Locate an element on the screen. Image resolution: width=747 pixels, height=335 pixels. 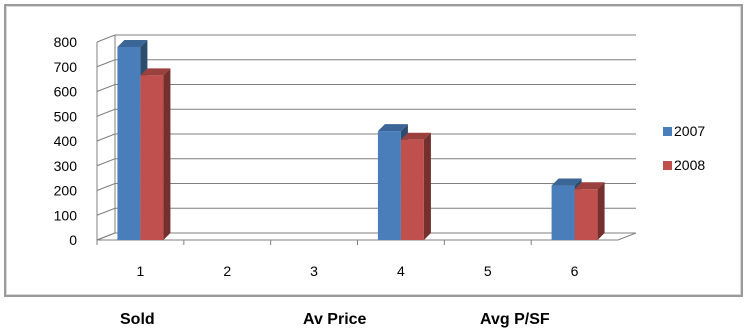
y-tick-label: 800 is located at coordinates (66, 42).